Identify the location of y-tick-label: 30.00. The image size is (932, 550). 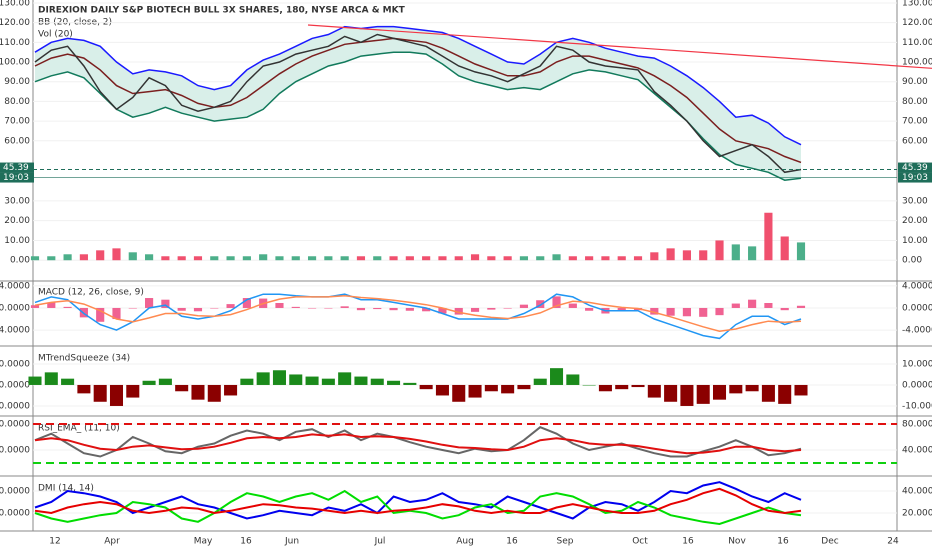
(915, 201).